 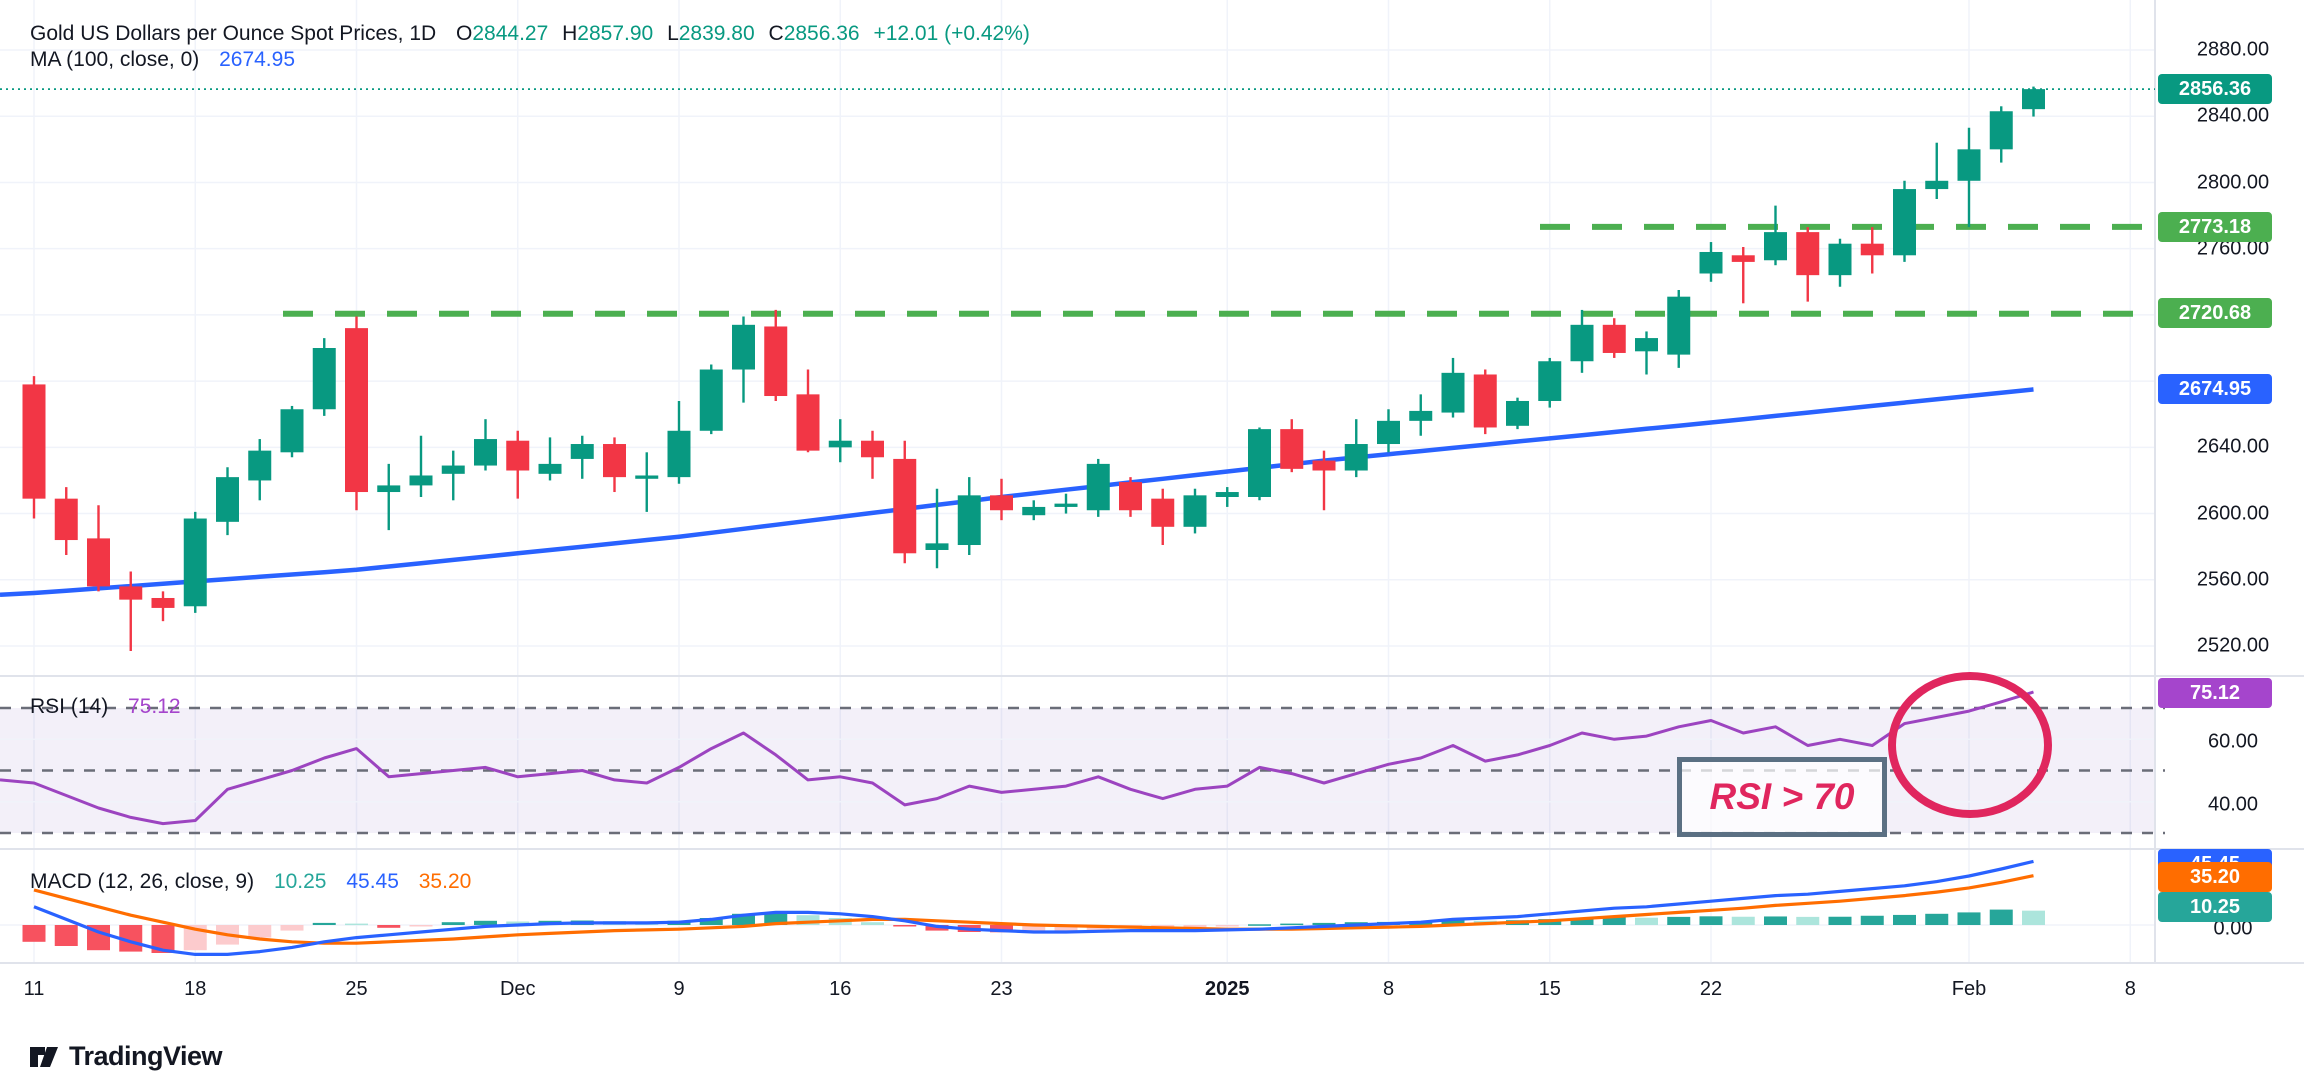 I want to click on rsi-line, so click(x=1017, y=758).